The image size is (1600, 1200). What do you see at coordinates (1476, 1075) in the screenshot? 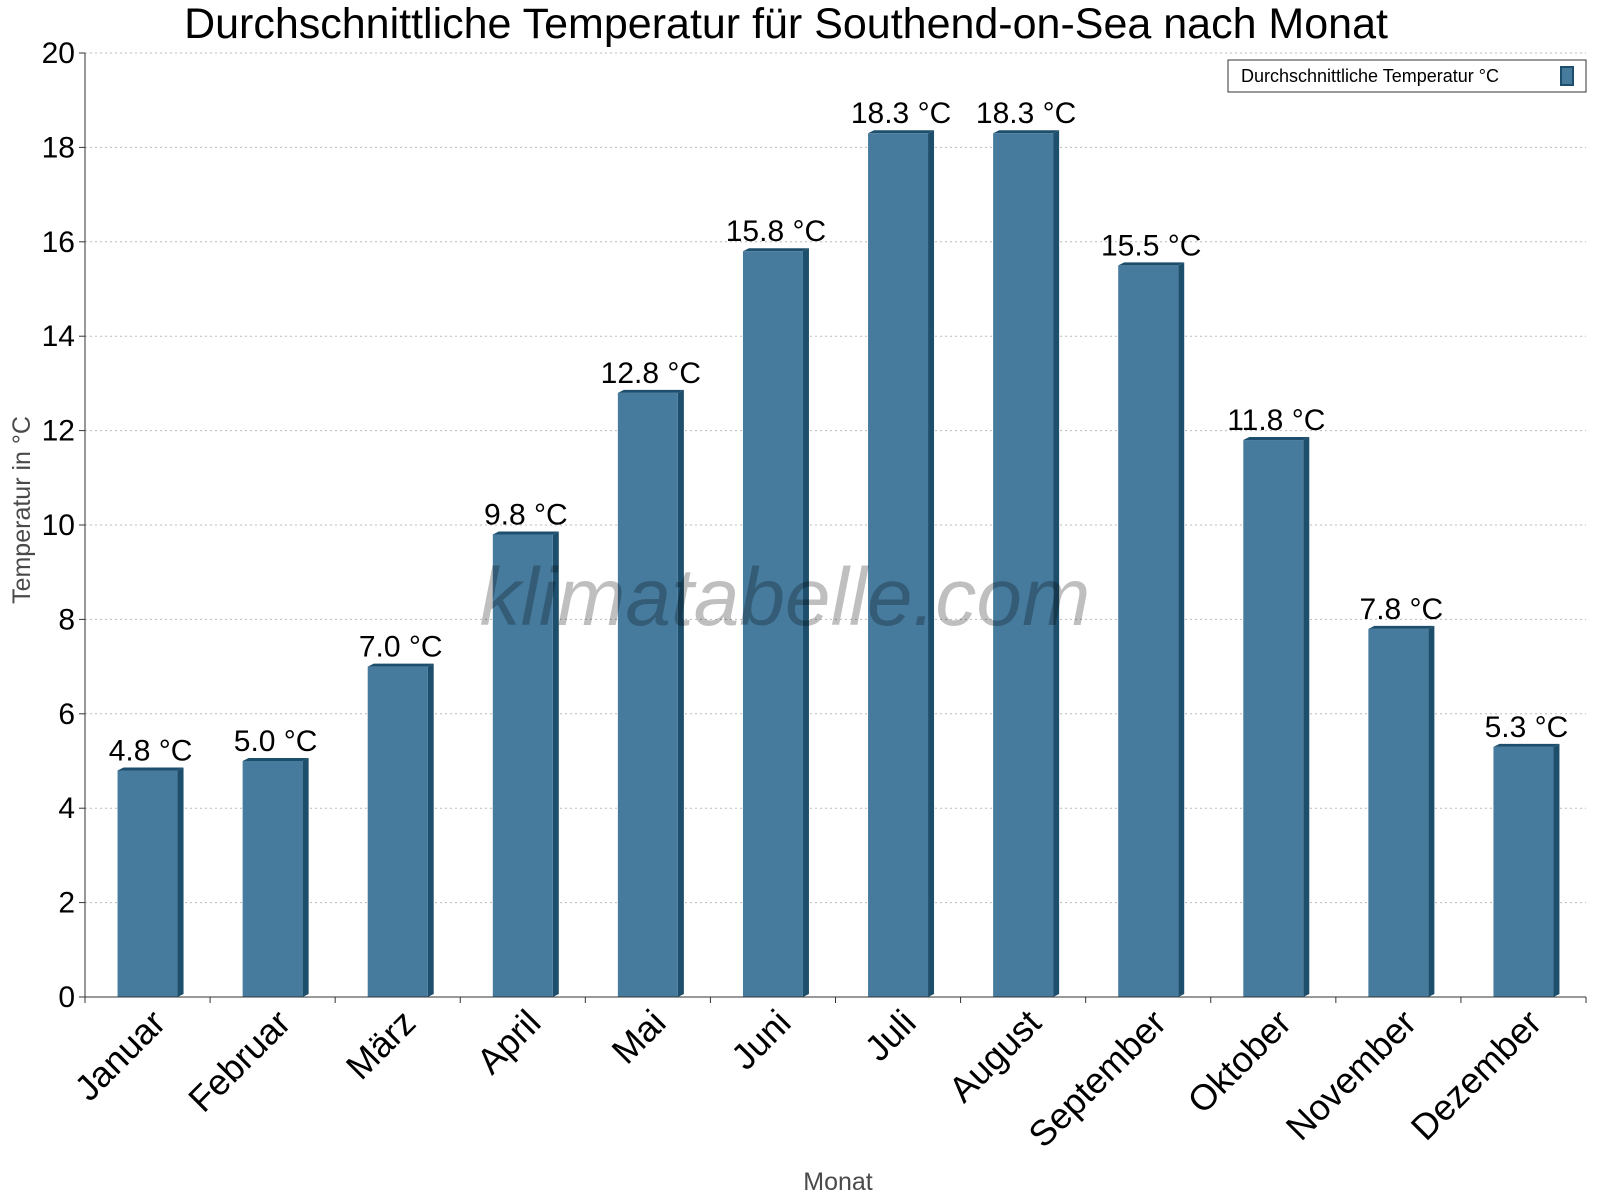
I see `x-tick-label: Dezember` at bounding box center [1476, 1075].